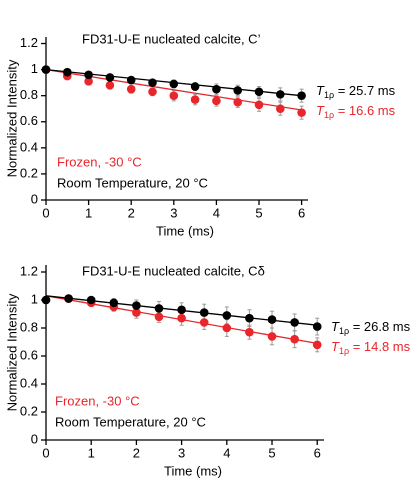  Describe the element at coordinates (380, 326) in the screenshot. I see `annotation-text: = 26.8 ms` at that location.